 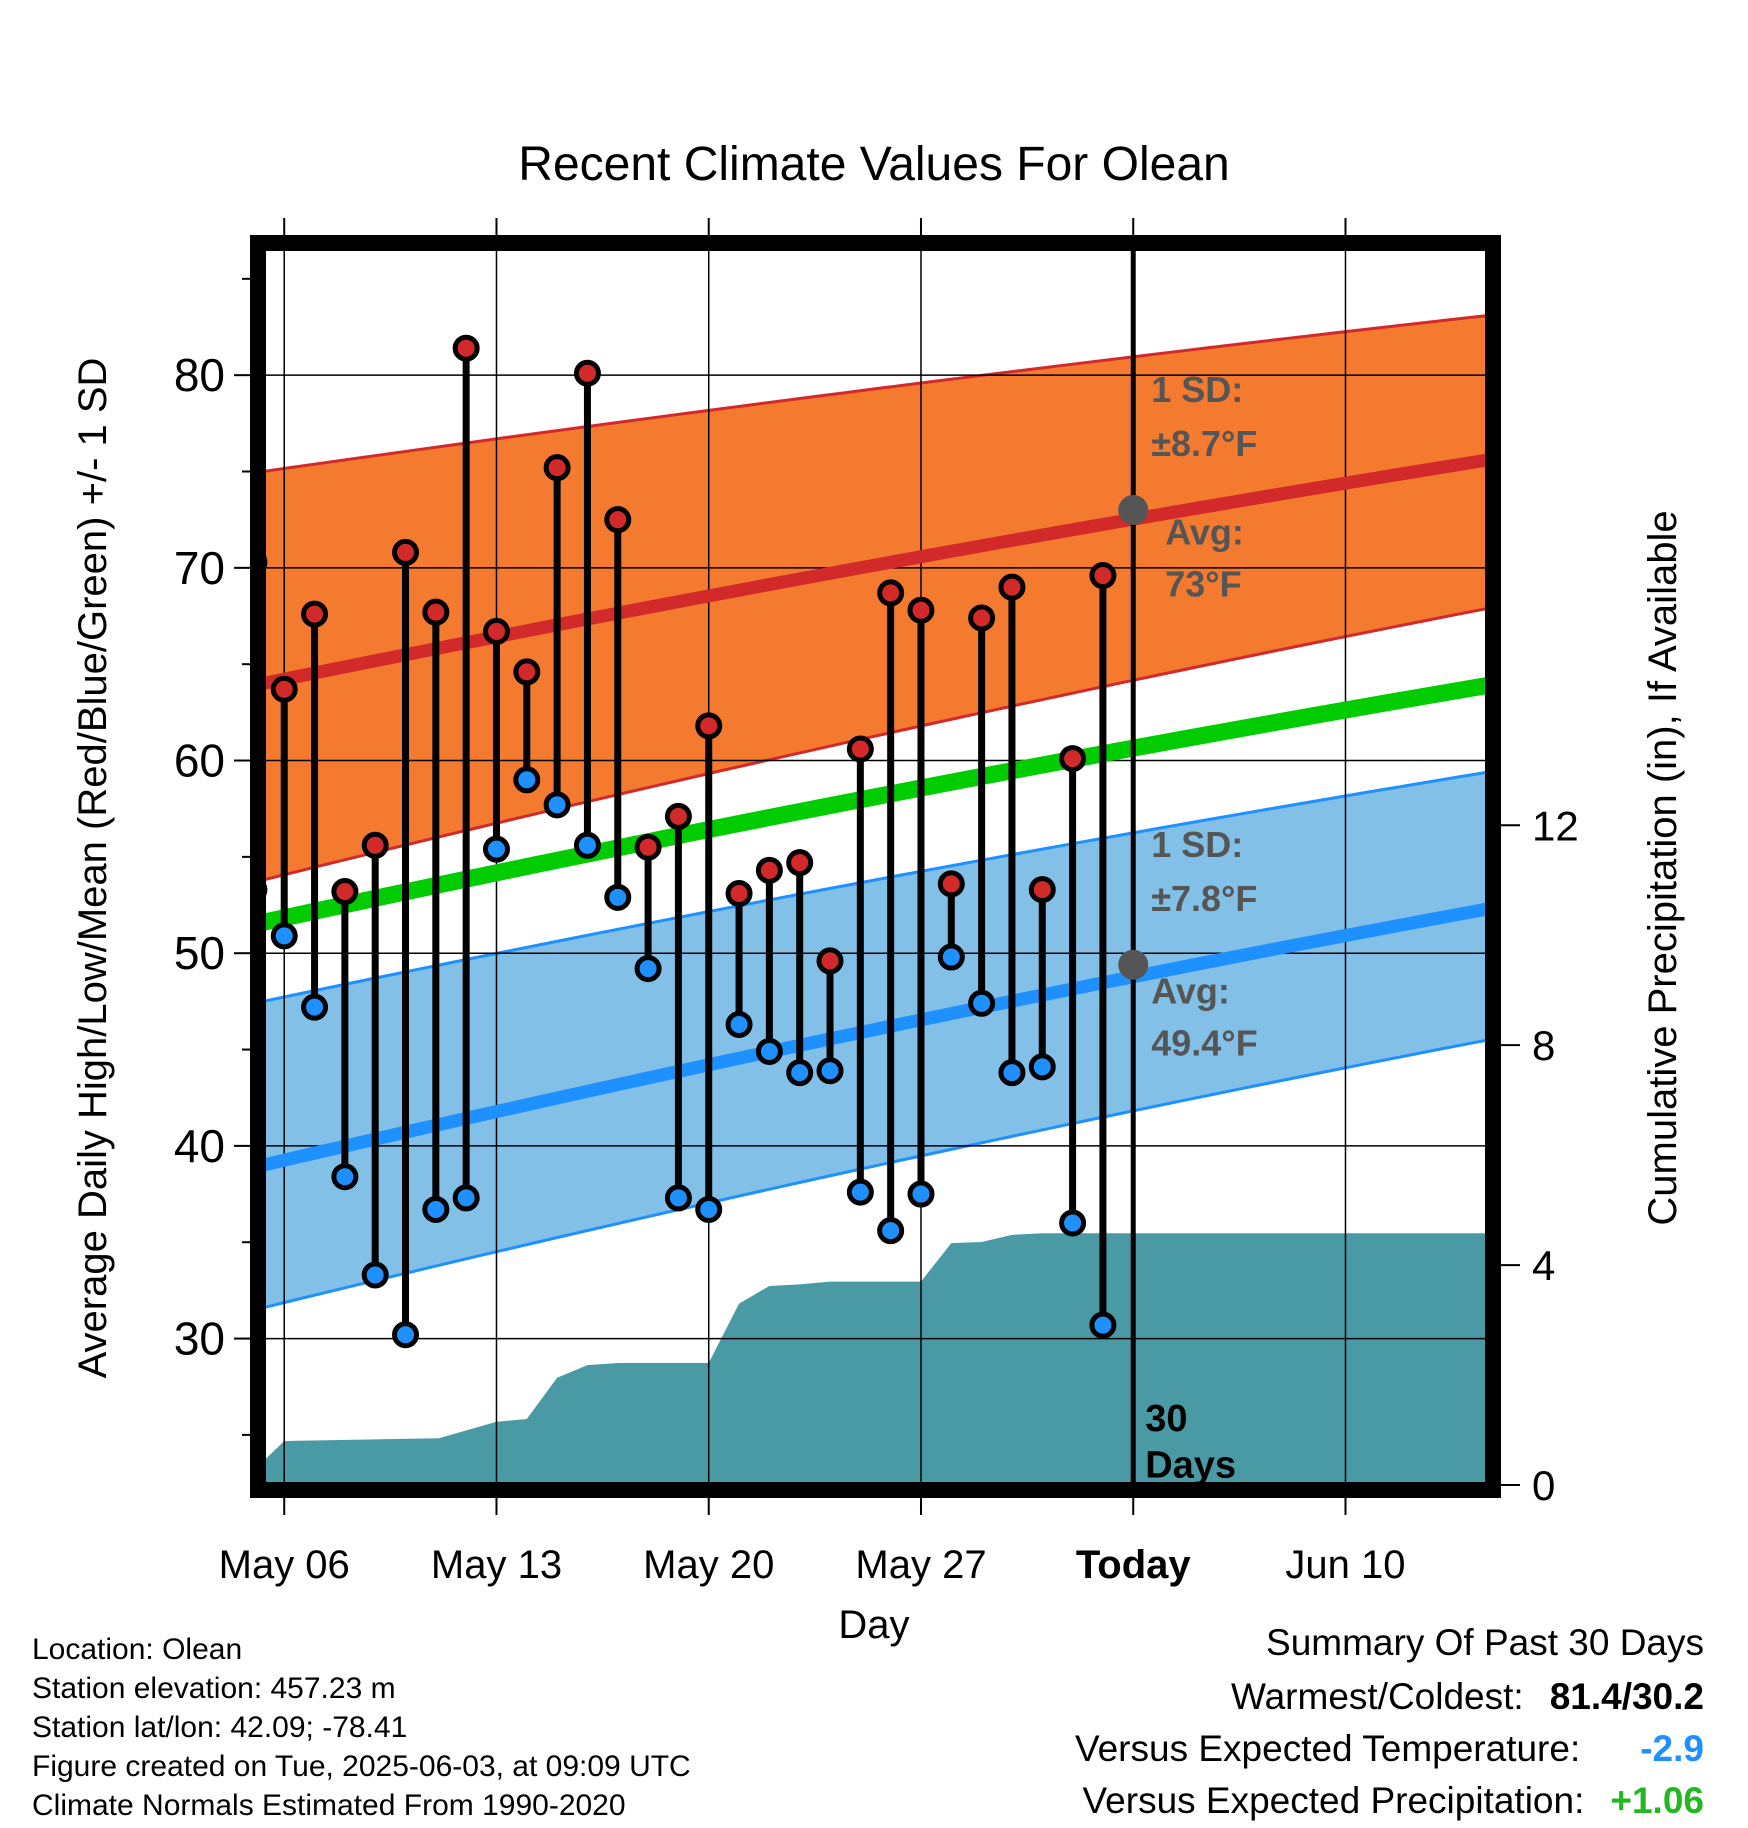 I want to click on y-right-tick-label: 4, so click(x=1543, y=1265).